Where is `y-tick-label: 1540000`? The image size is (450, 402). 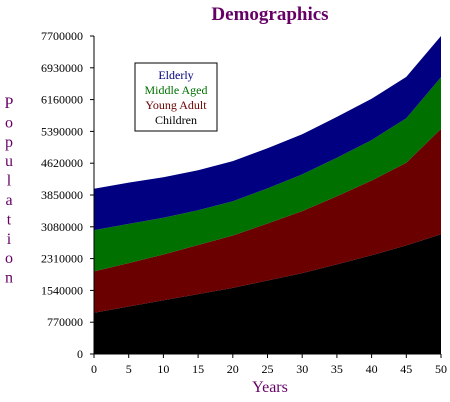 y-tick-label: 1540000 is located at coordinates (62, 290).